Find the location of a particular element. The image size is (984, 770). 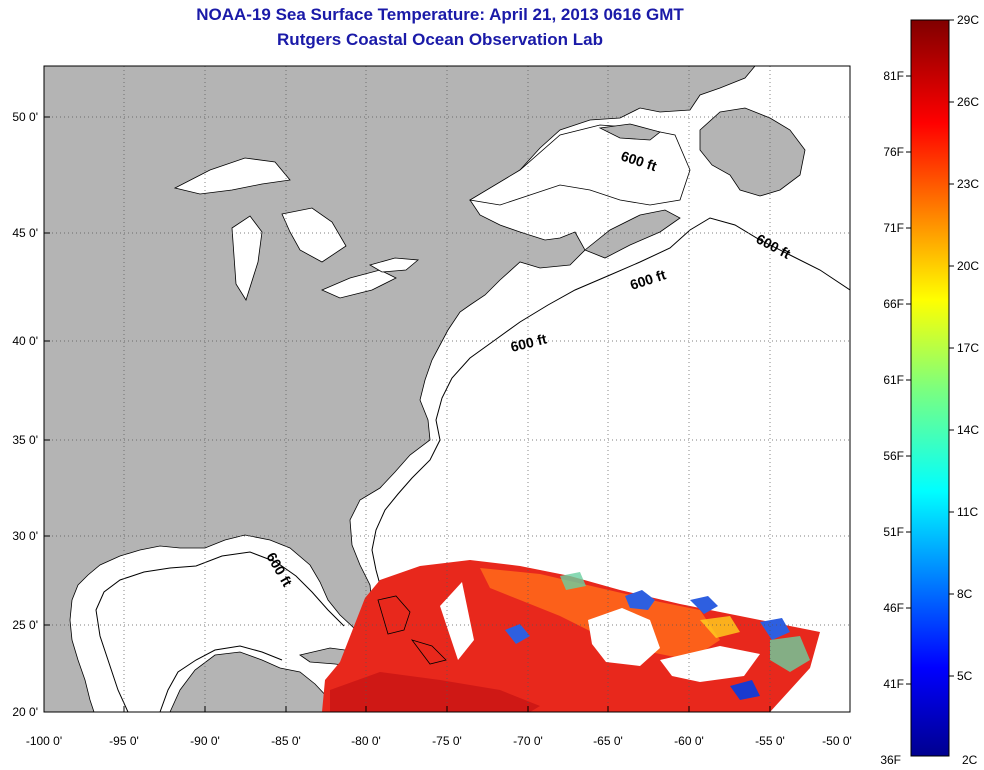

lon-tick-label: -70 0' is located at coordinates (528, 741).